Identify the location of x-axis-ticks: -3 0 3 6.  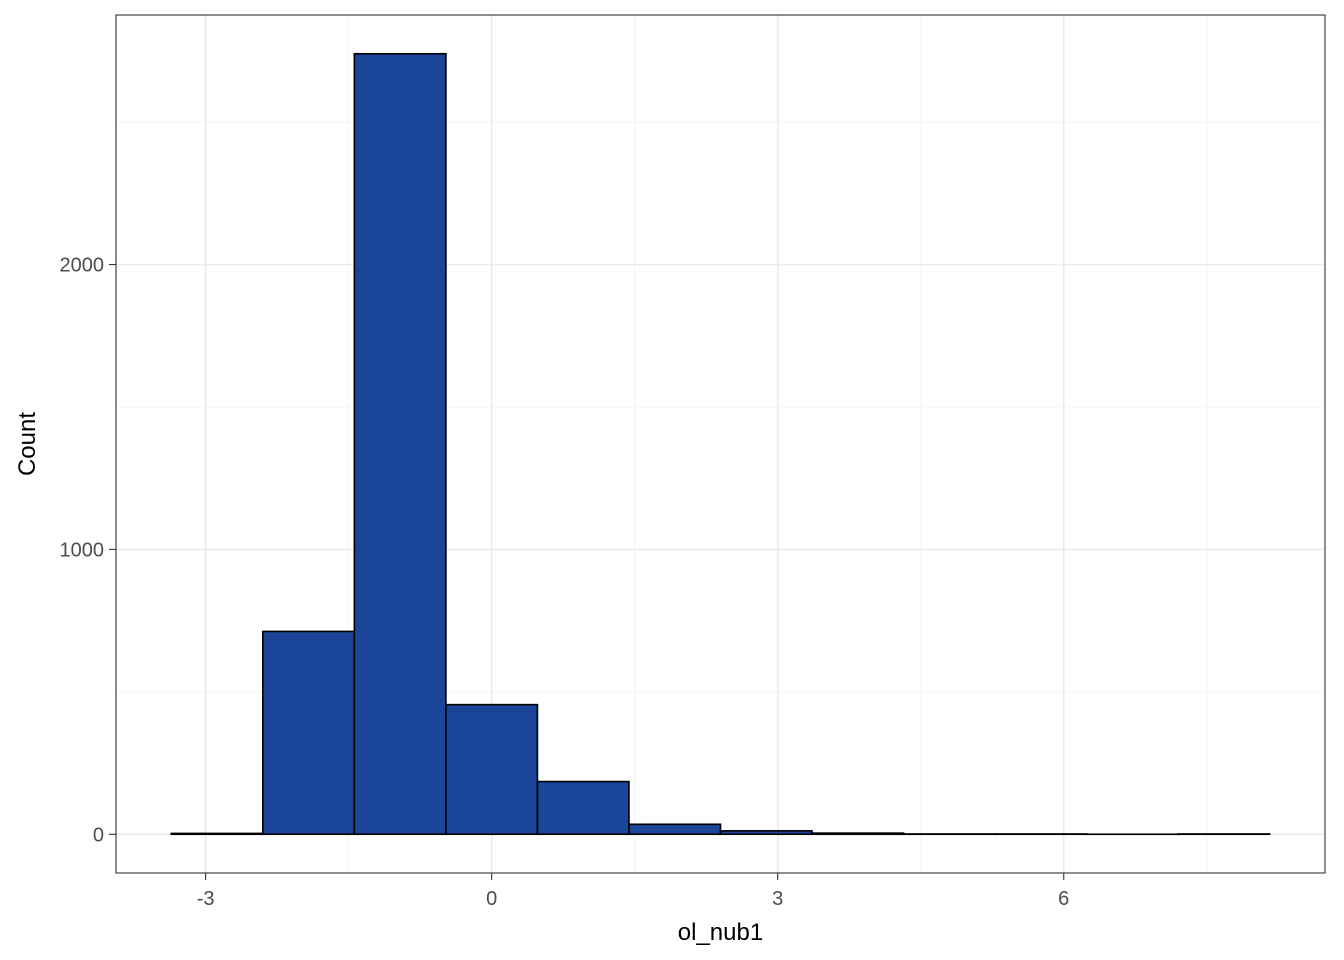
(633, 891).